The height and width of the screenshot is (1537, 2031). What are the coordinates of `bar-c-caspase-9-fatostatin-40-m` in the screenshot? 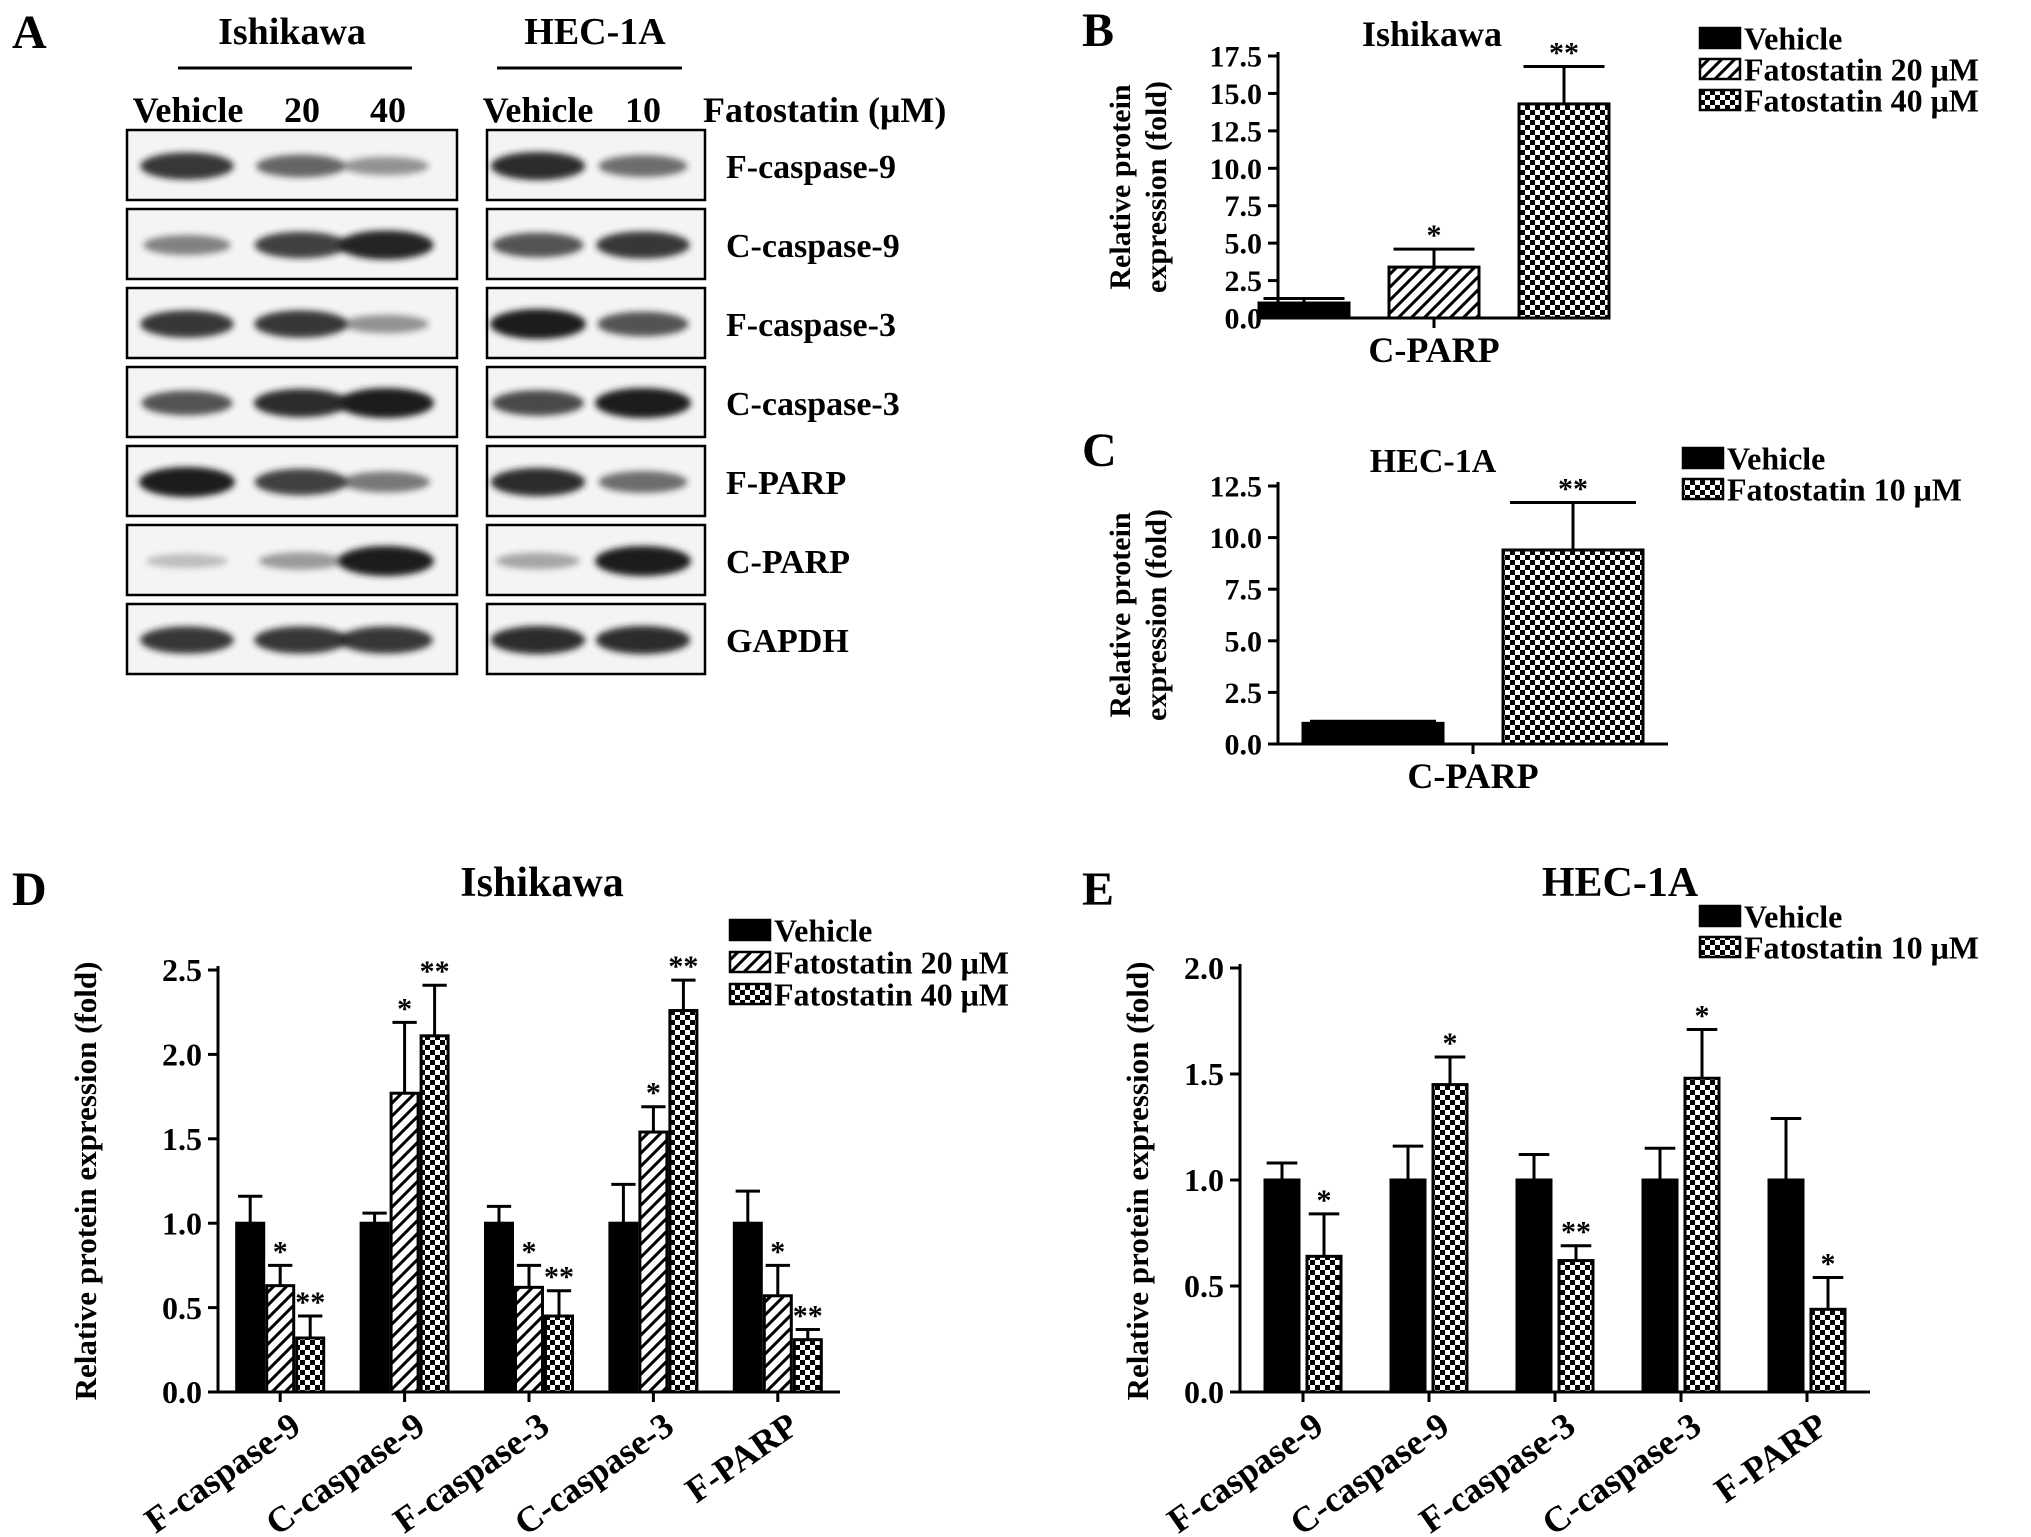 It's located at (434, 1214).